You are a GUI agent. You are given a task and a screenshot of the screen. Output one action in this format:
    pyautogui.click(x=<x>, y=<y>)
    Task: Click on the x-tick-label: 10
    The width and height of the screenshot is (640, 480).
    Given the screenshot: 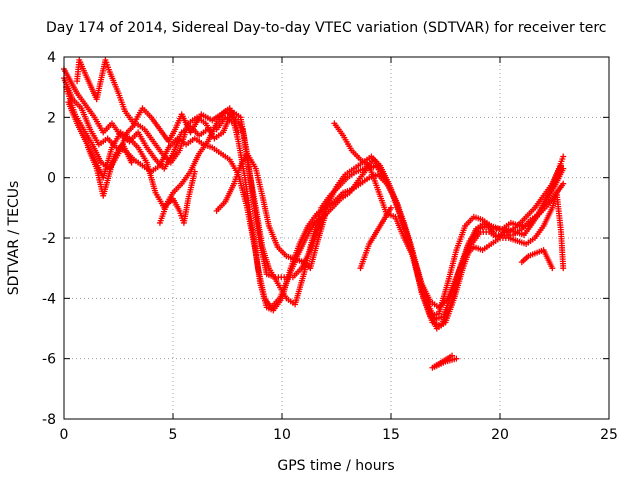 What is the action you would take?
    pyautogui.click(x=282, y=435)
    